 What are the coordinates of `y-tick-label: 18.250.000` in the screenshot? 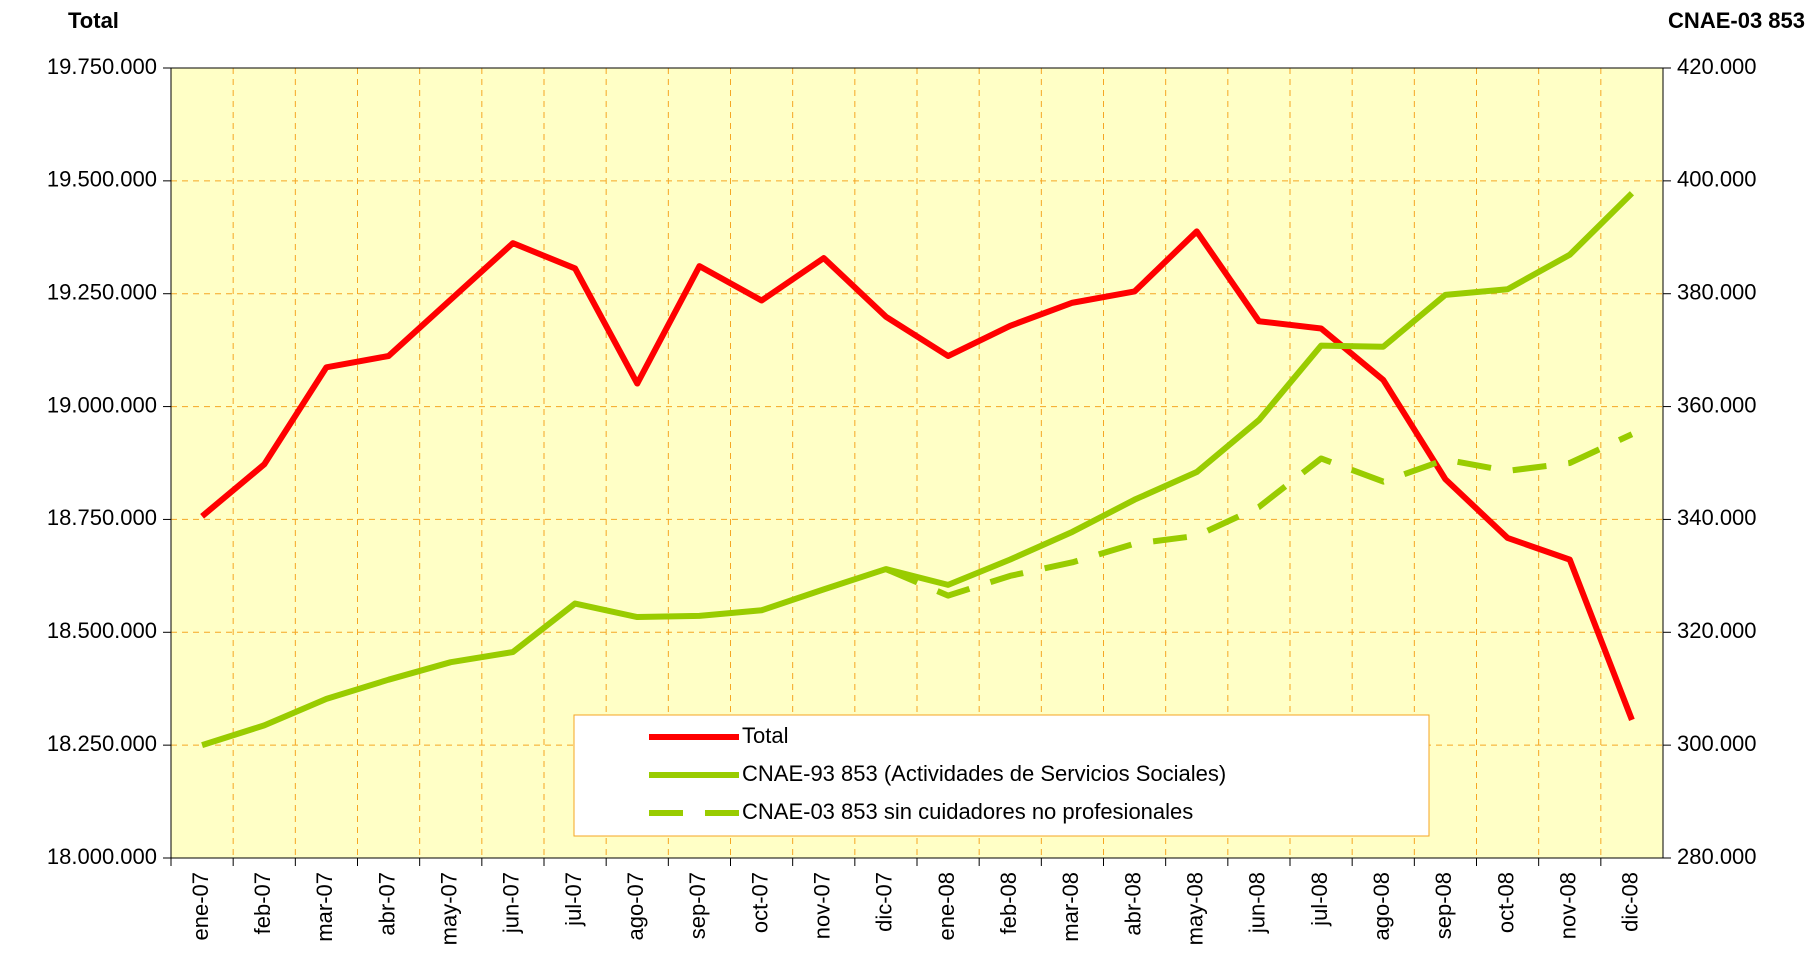 It's located at (102, 743).